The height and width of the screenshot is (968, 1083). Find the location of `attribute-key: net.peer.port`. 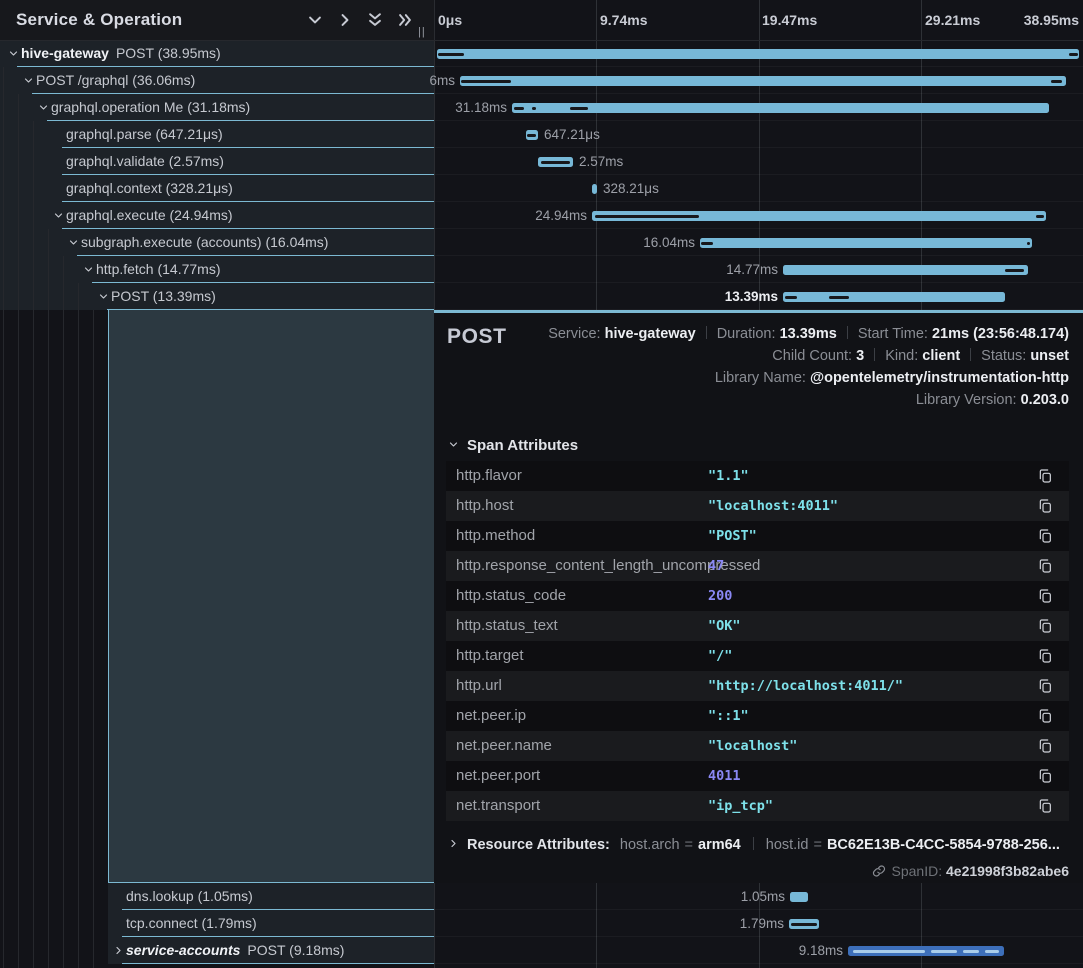

attribute-key: net.peer.port is located at coordinates (498, 775).